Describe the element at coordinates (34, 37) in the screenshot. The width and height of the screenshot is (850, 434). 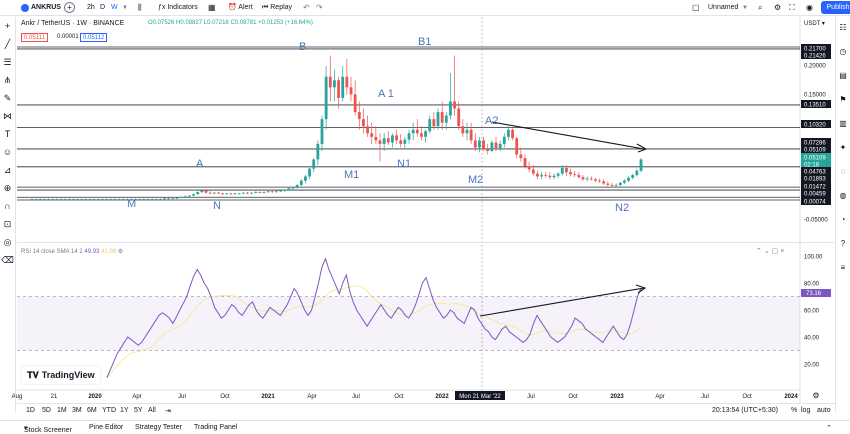
I see `sell-price-button: 0.05111` at that location.